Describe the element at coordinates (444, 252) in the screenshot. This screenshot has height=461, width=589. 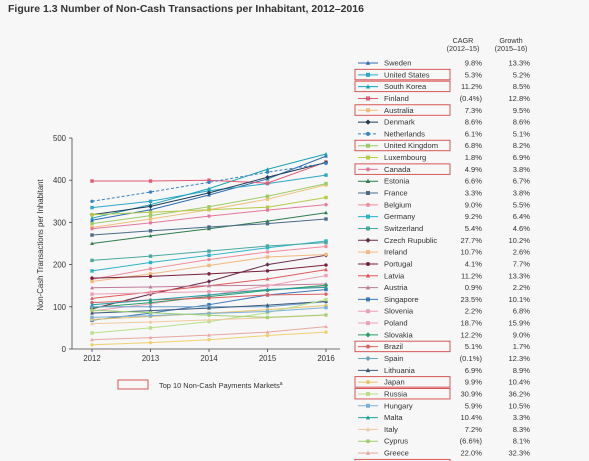
I see `legend-row-ireland: Ireland 10.7% 2.6%` at that location.